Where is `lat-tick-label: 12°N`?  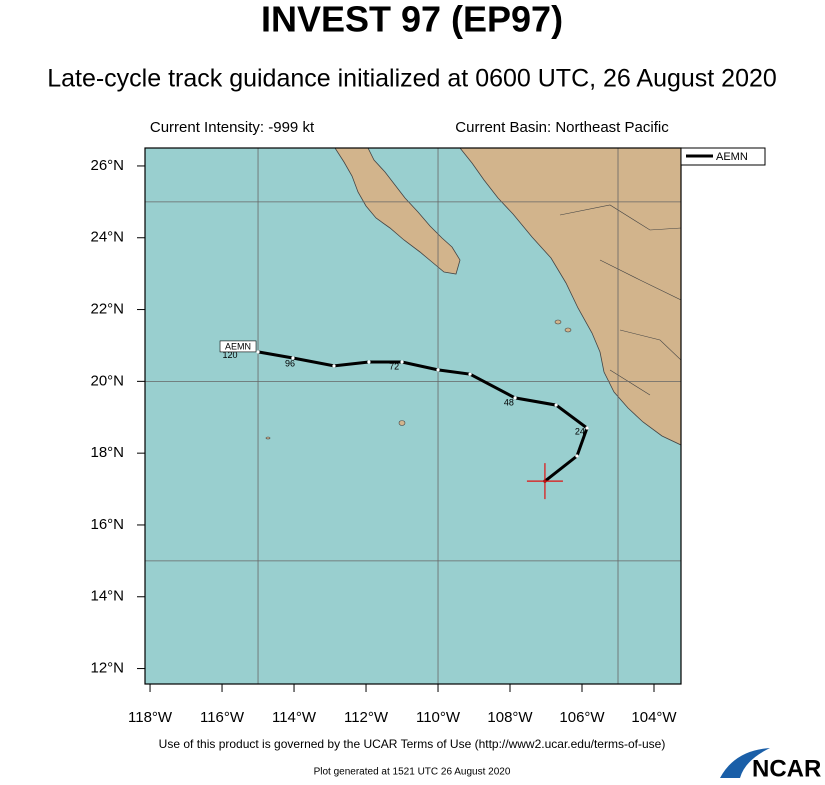 lat-tick-label: 12°N is located at coordinates (107, 668).